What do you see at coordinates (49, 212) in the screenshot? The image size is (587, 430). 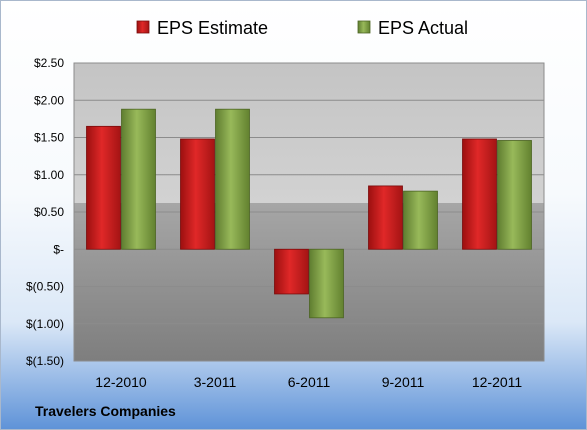 I see `y-tick-label: $0.50` at bounding box center [49, 212].